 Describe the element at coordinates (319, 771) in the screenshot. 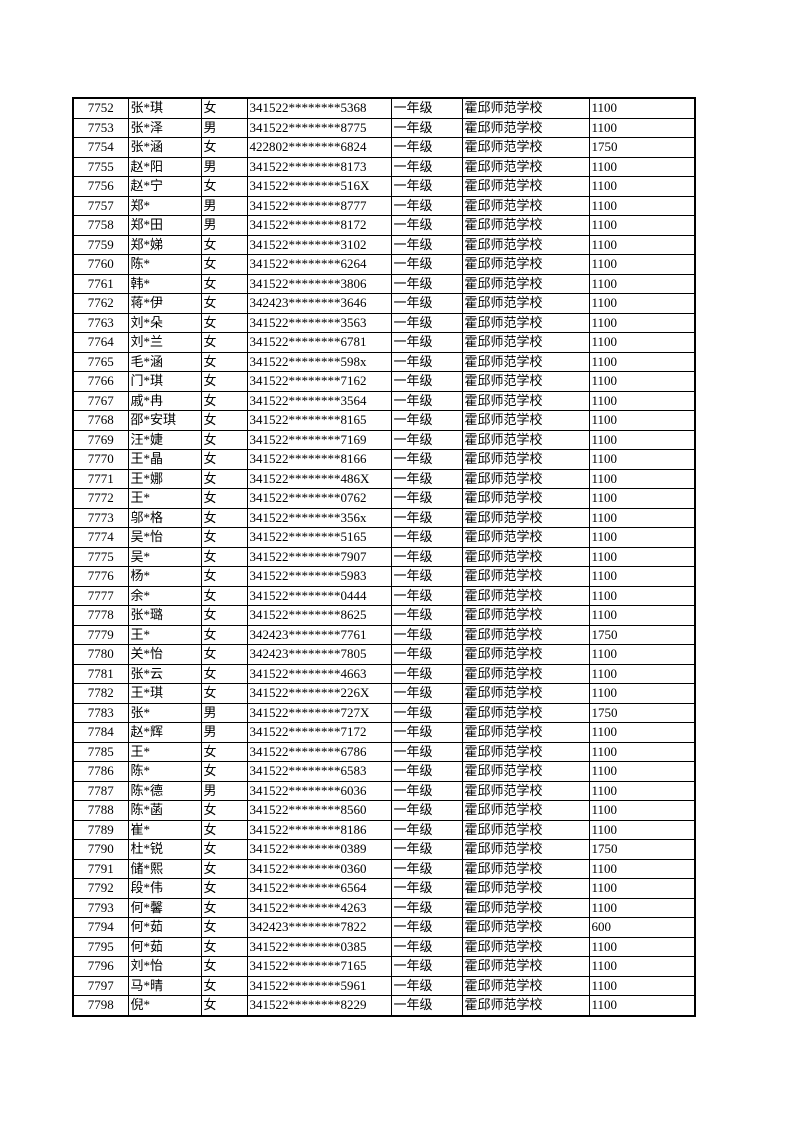

I see `id-number-cell: 341522********6583` at that location.